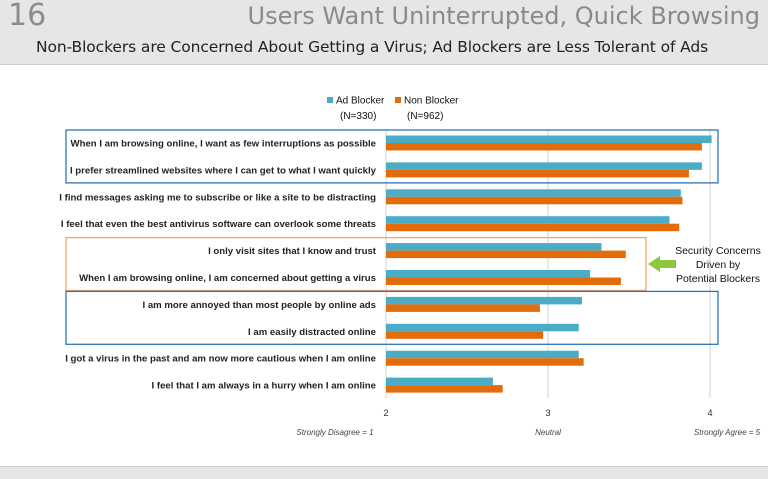 The image size is (768, 479). What do you see at coordinates (431, 101) in the screenshot?
I see `legend-label: Non Blocker` at bounding box center [431, 101].